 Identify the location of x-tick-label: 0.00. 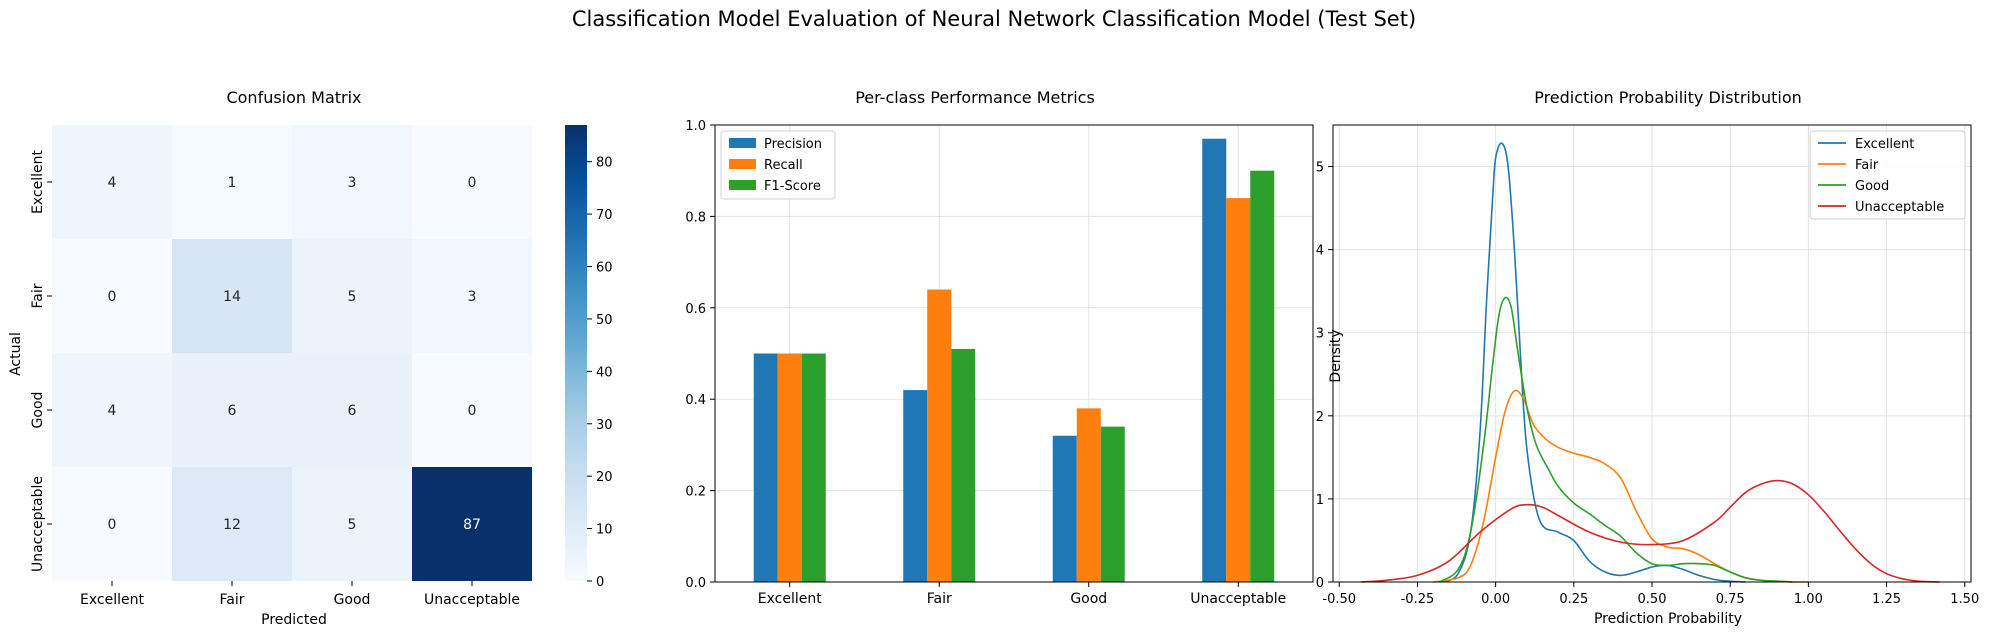
(1495, 599).